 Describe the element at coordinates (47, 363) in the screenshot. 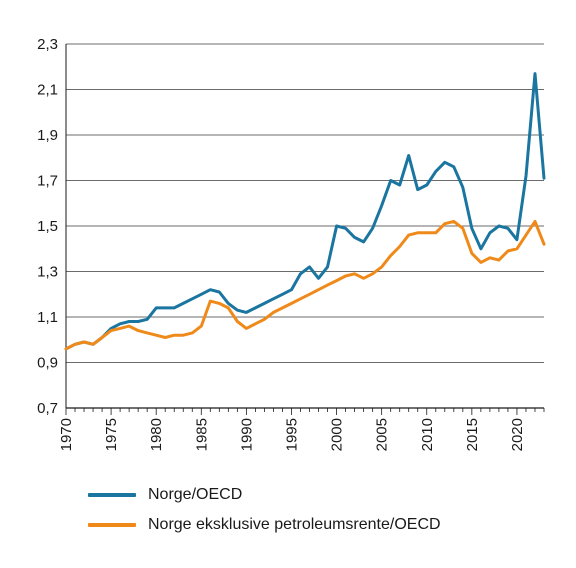

I see `y-tick-label: 0,9` at that location.